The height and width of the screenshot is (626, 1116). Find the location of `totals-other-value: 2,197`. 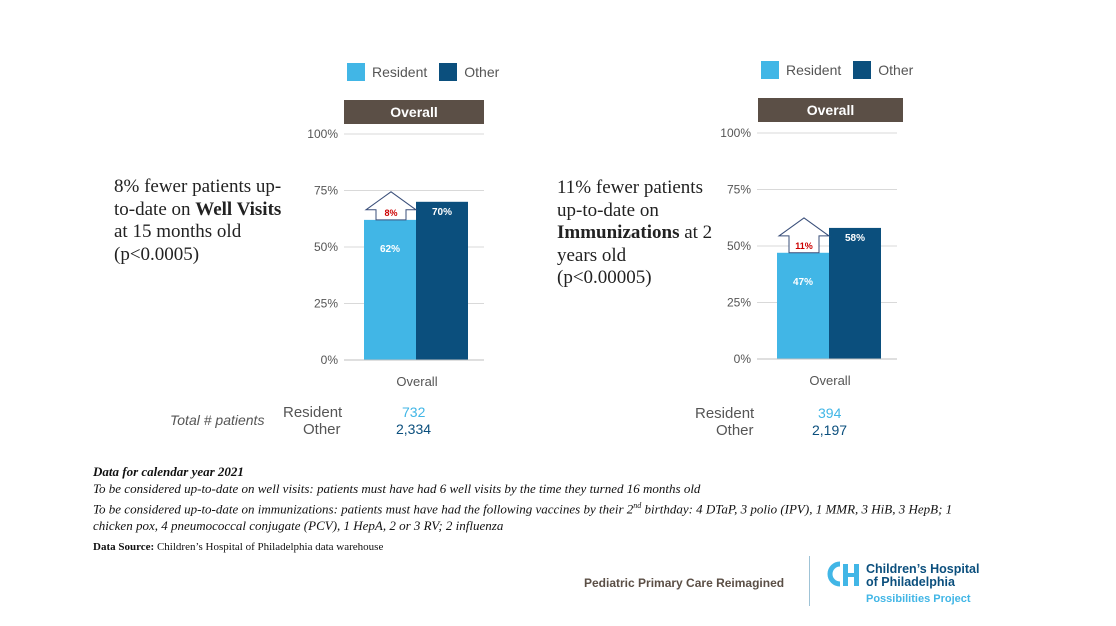

totals-other-value: 2,197 is located at coordinates (830, 430).